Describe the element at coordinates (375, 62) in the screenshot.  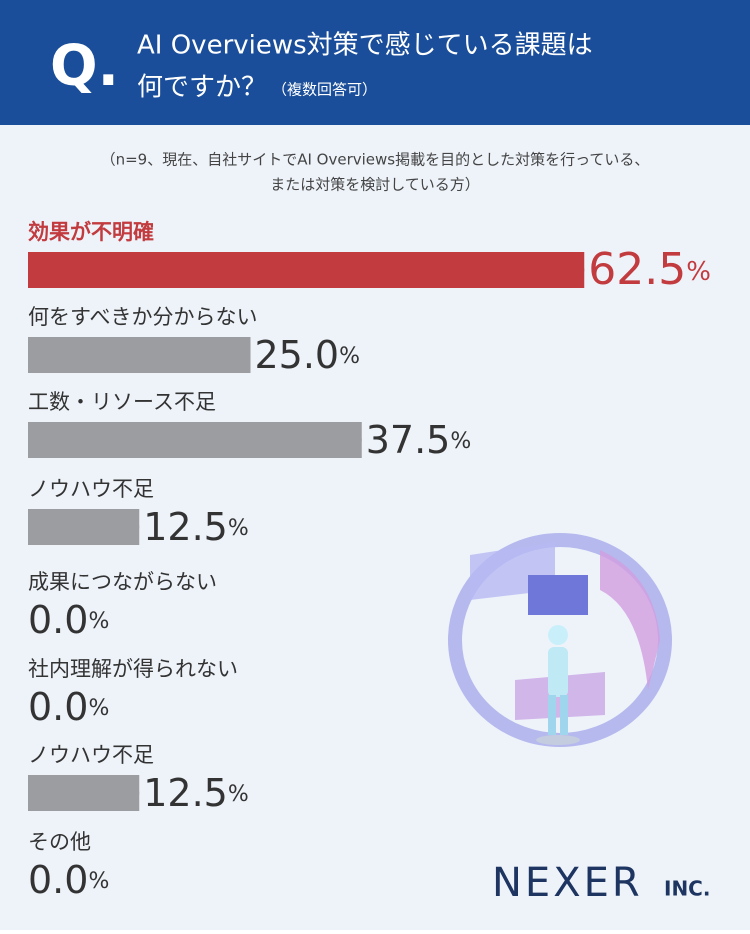
I see `header` at that location.